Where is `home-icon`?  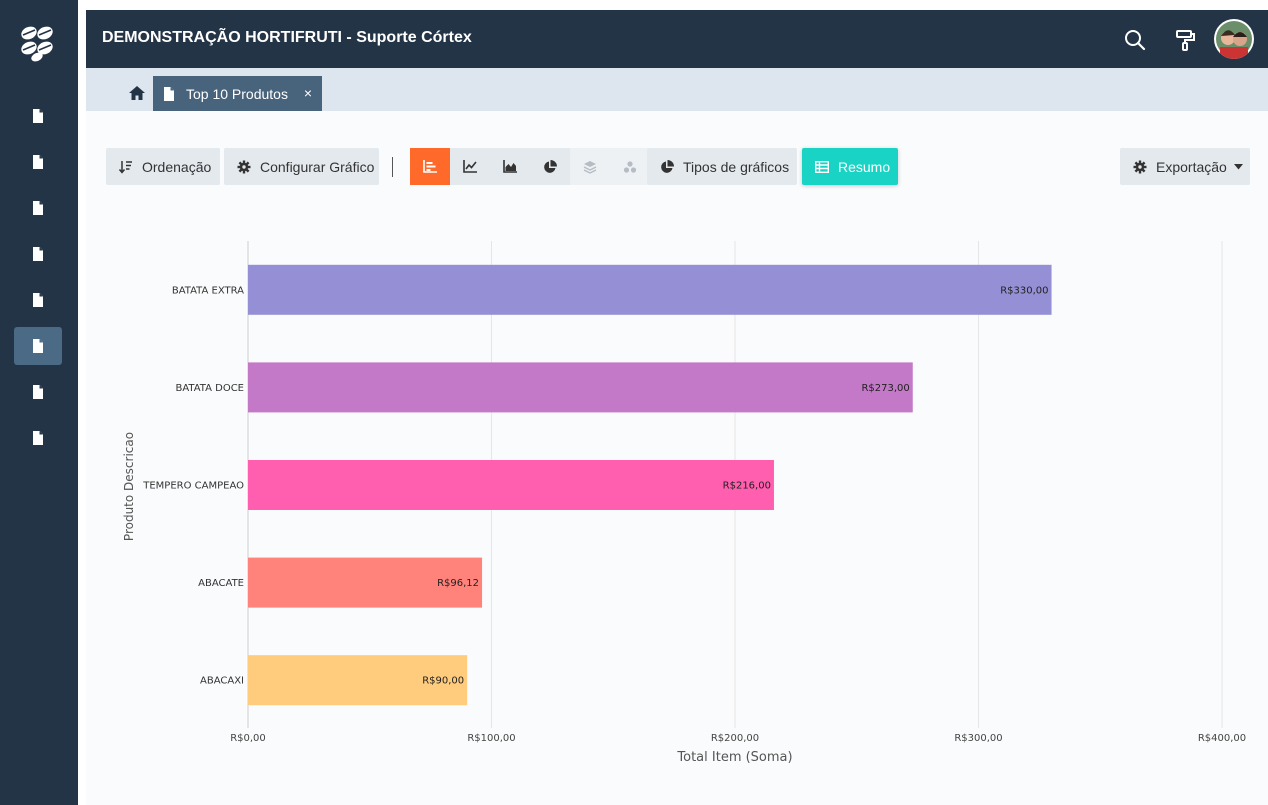 home-icon is located at coordinates (137, 93).